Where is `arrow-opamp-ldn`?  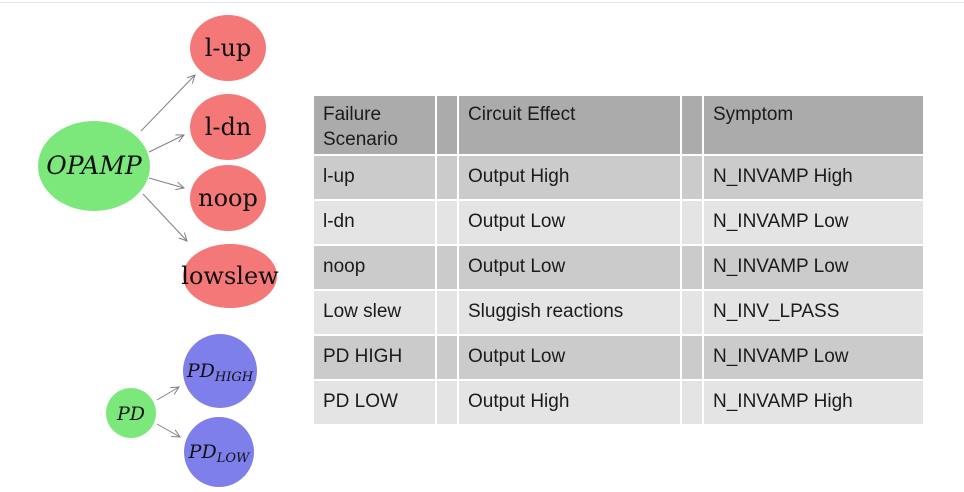
arrow-opamp-ldn is located at coordinates (166, 144).